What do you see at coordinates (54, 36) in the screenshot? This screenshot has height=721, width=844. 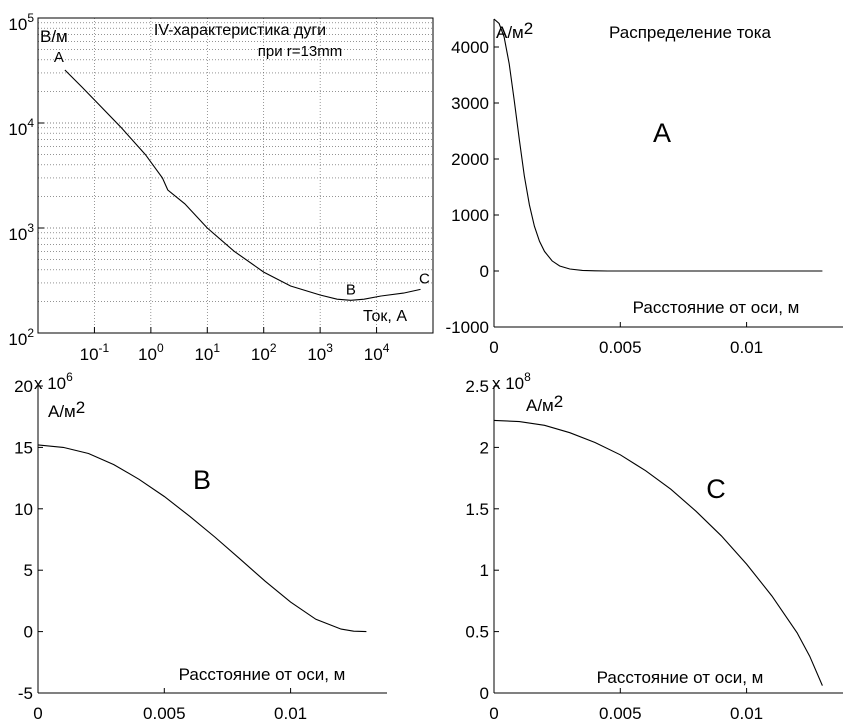 I see `y-axis-label: В/м` at bounding box center [54, 36].